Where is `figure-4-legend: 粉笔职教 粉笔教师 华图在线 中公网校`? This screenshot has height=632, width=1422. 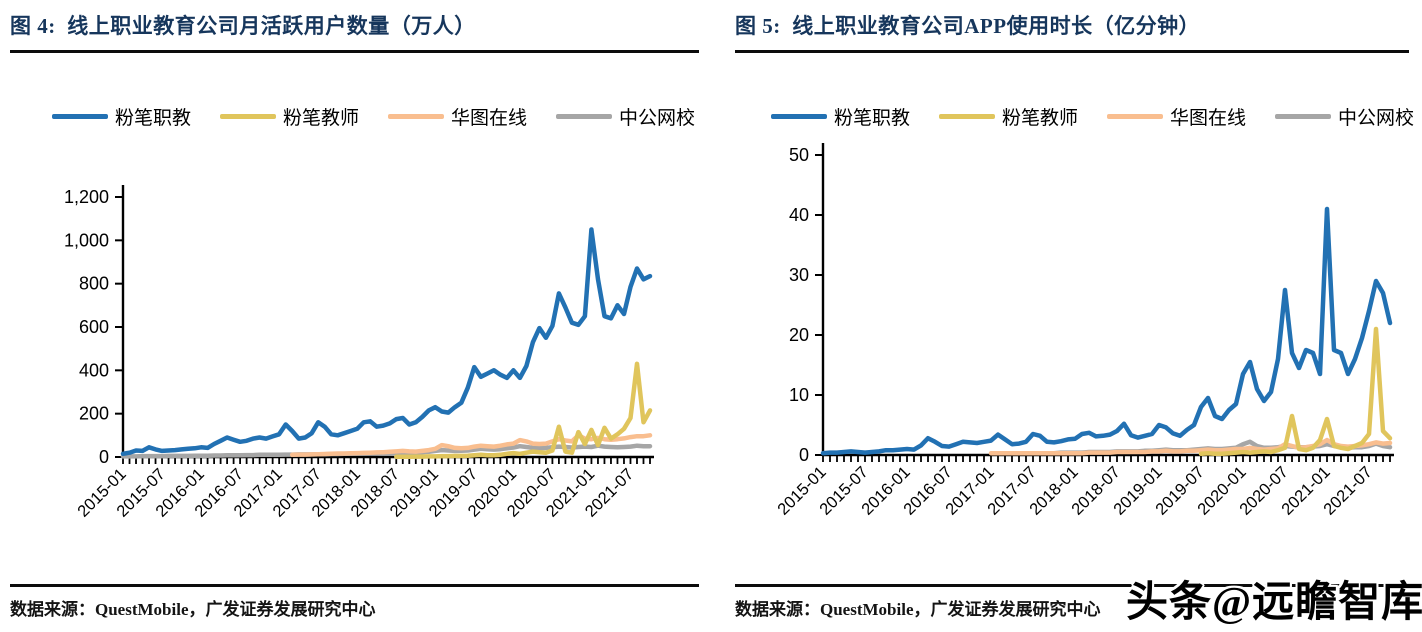 figure-4-legend: 粉笔职教 粉笔教师 华图在线 中公网校 is located at coordinates (373, 116).